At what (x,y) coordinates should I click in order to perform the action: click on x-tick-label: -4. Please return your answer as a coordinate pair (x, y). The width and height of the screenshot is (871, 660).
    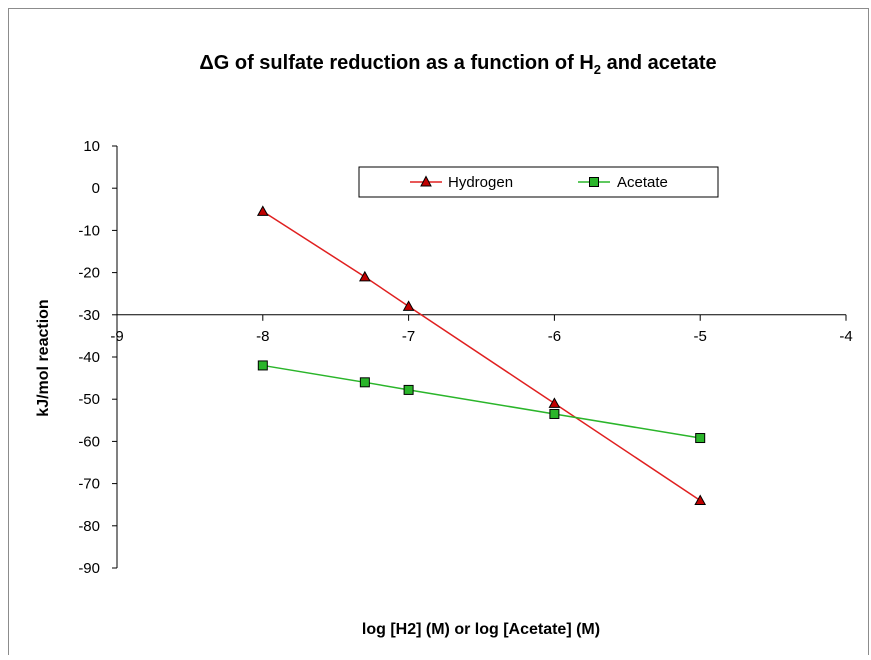
    Looking at the image, I should click on (845, 336).